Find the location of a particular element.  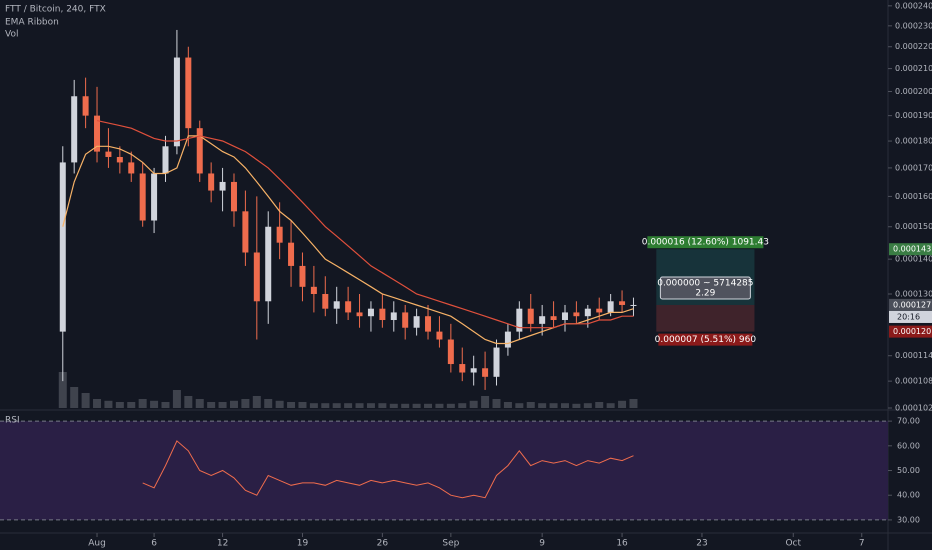

rsi-title: RSI is located at coordinates (12, 421).